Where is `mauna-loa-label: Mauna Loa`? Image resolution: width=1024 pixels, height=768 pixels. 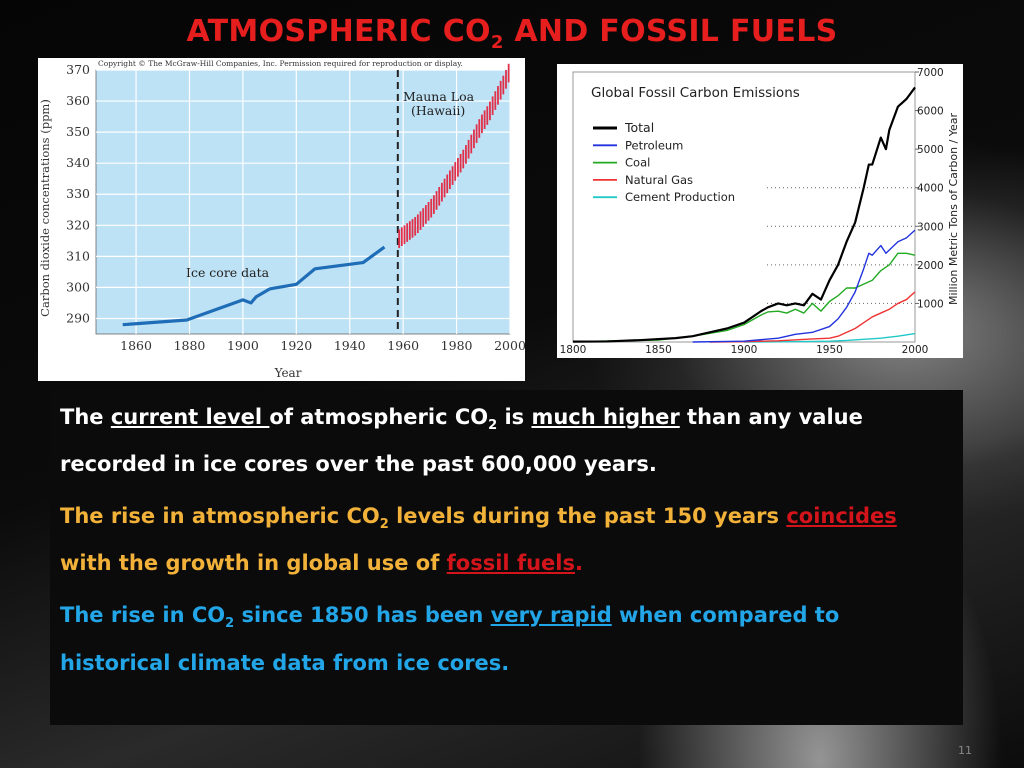 mauna-loa-label: Mauna Loa is located at coordinates (439, 96).